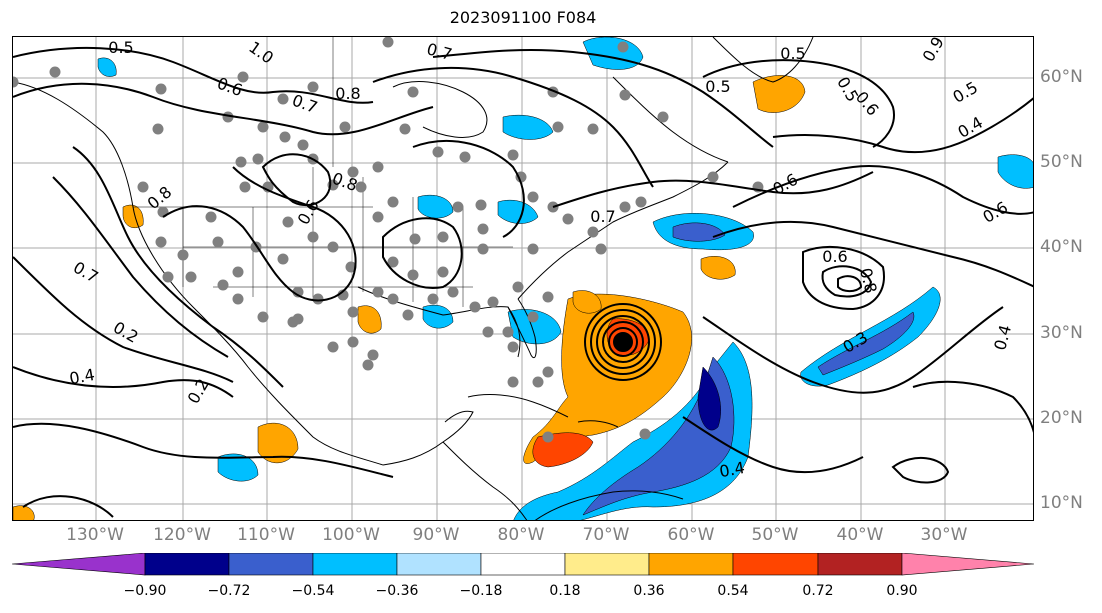 This screenshot has height=613, width=1102. I want to click on central-america, so click(485, 480).